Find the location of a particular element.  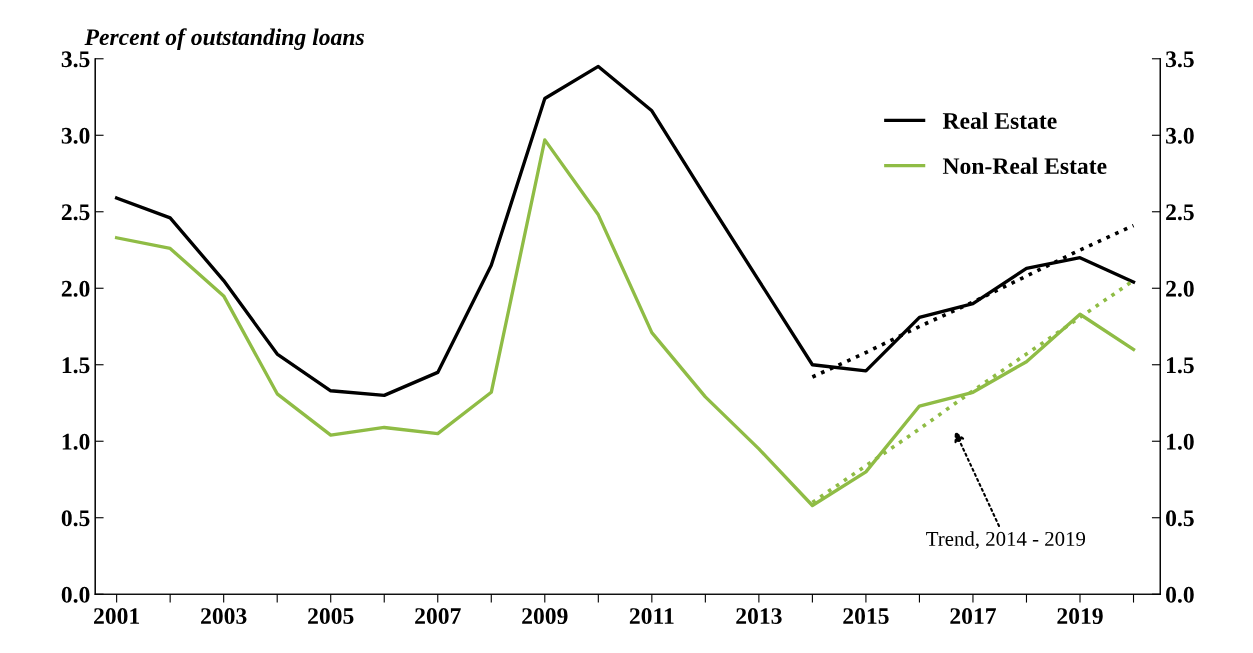

y2-tick-label: 0.0 is located at coordinates (1180, 594).